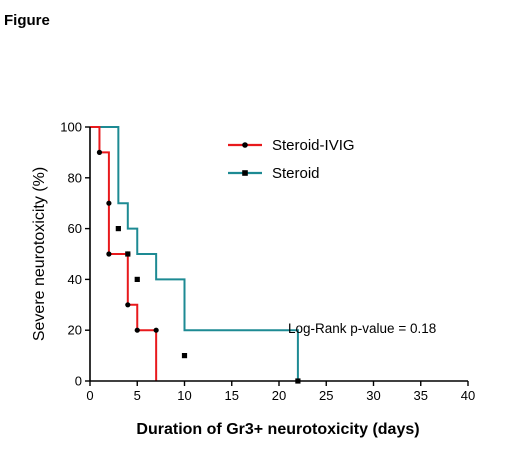 This screenshot has height=452, width=520. What do you see at coordinates (39, 254) in the screenshot?
I see `y-axis-title: Severe neurotoxicity (%)` at bounding box center [39, 254].